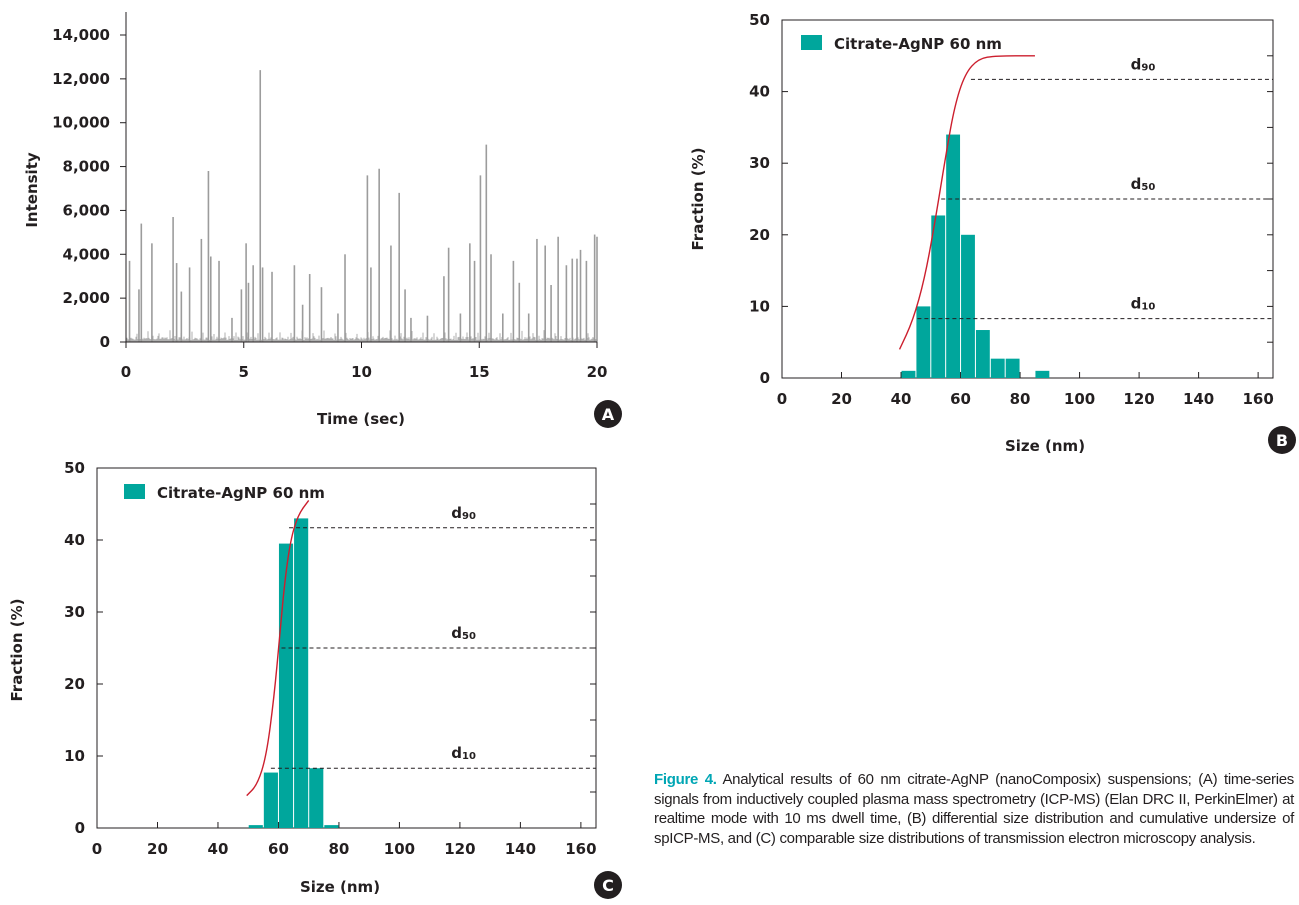 The height and width of the screenshot is (905, 1299). Describe the element at coordinates (479, 372) in the screenshot. I see `panel-a-x-tick-label: 15` at that location.